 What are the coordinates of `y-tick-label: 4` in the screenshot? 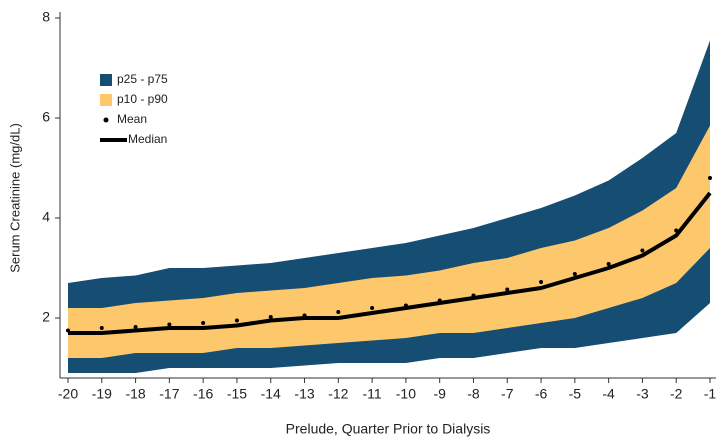 It's located at (46, 217).